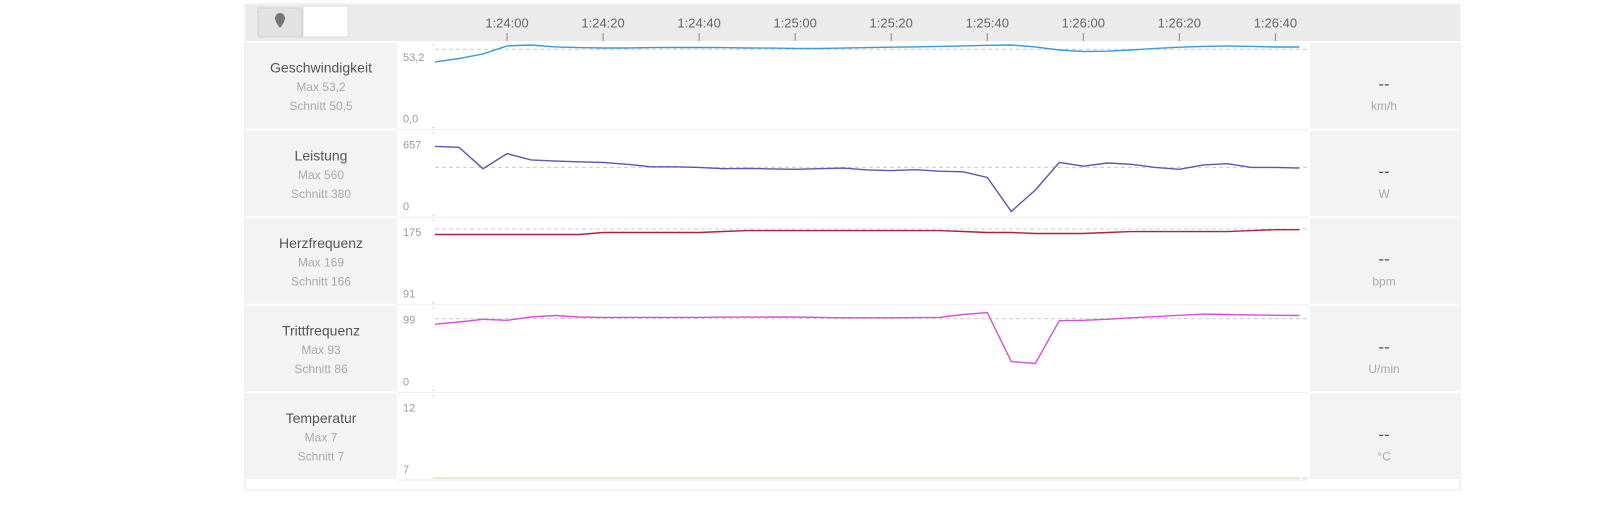  Describe the element at coordinates (891, 22) in the screenshot. I see `x-tick-label: 1:25:20` at that location.